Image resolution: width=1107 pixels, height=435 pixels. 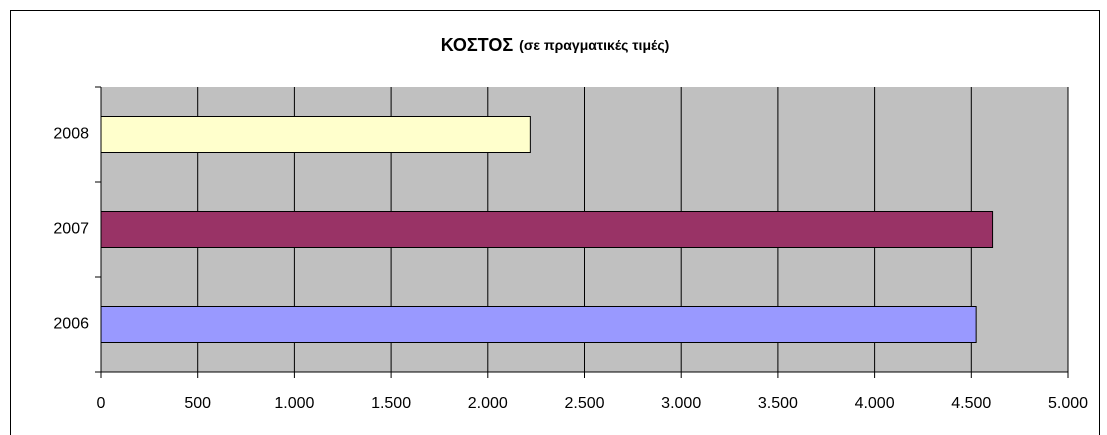 I want to click on chart-title: ΚΟΣΤΟΣ (σε πραγματικές τιμές), so click(x=555, y=45).